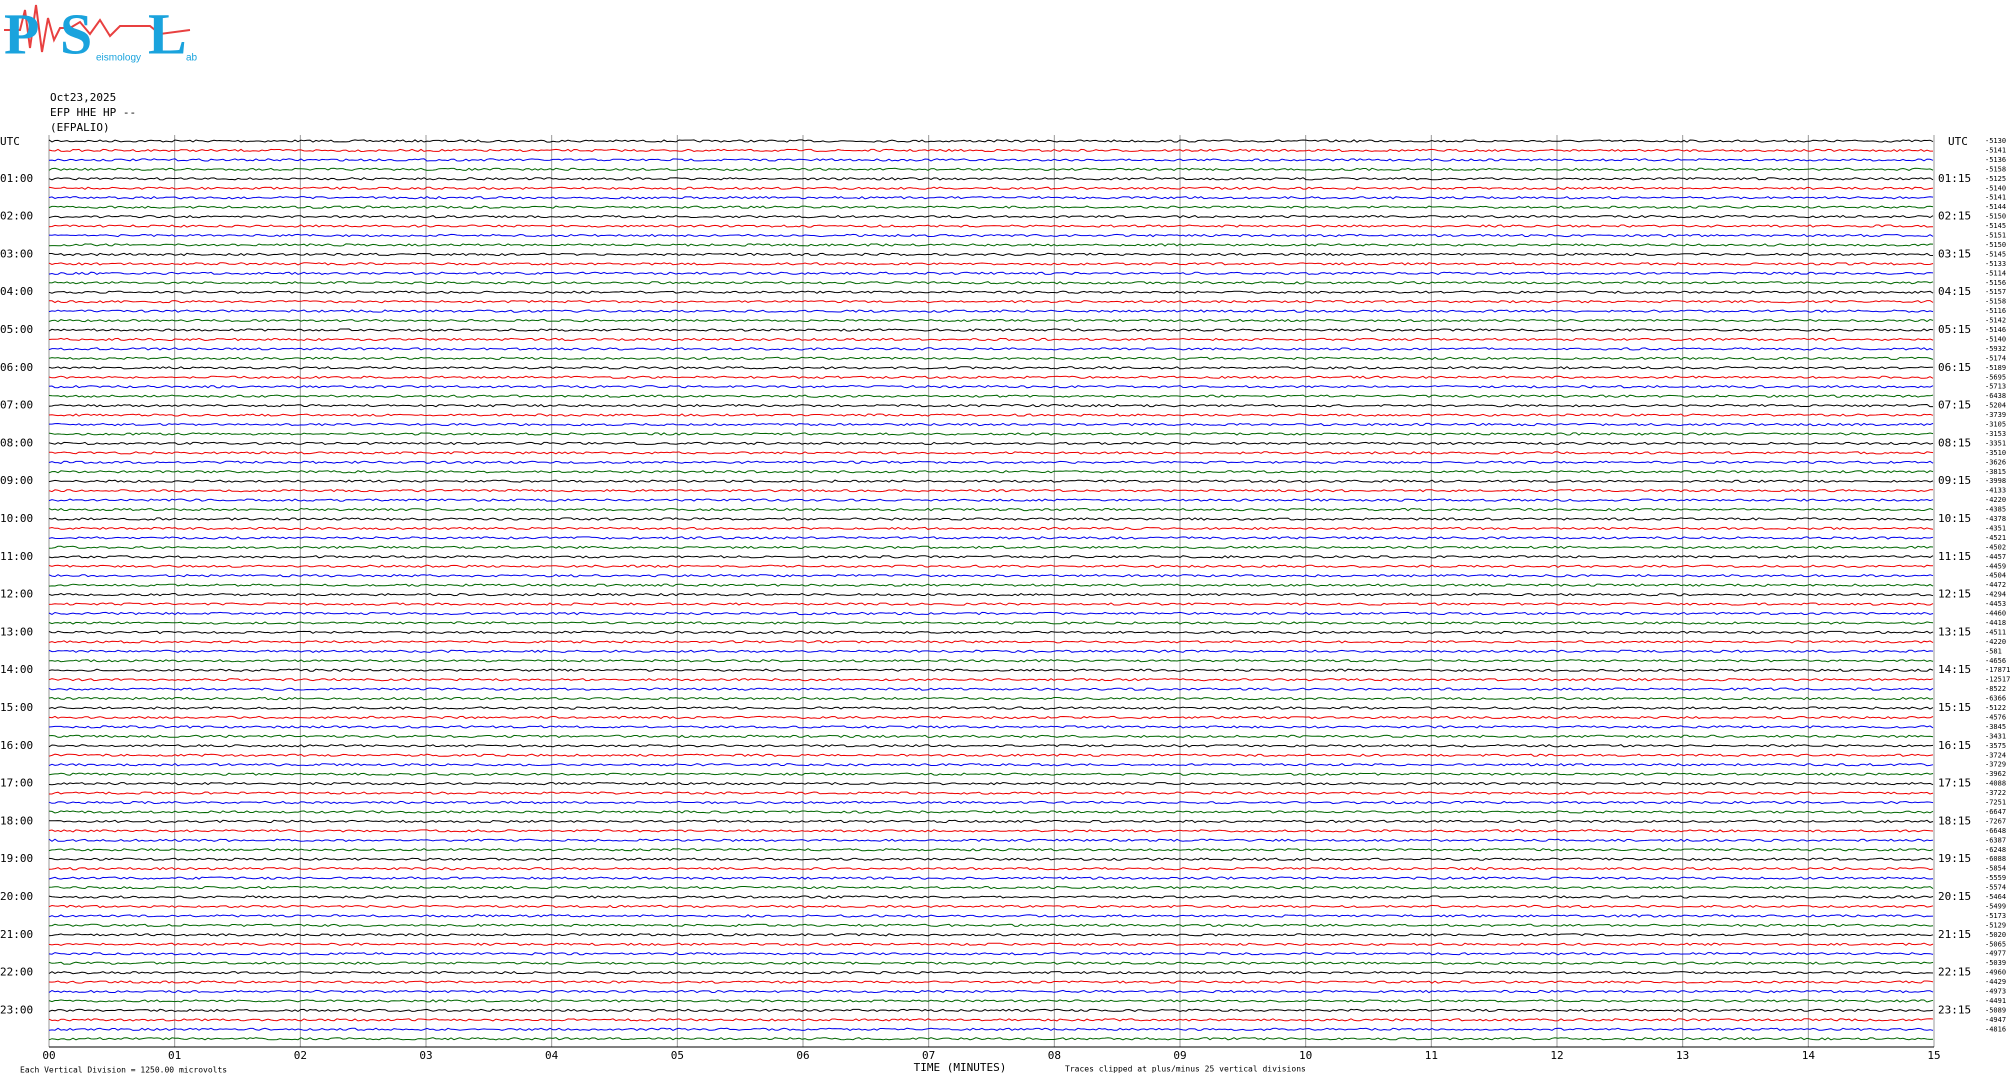 The width and height of the screenshot is (2010, 1080). Describe the element at coordinates (1995, 443) in the screenshot. I see `trace-offset: -3351` at that location.